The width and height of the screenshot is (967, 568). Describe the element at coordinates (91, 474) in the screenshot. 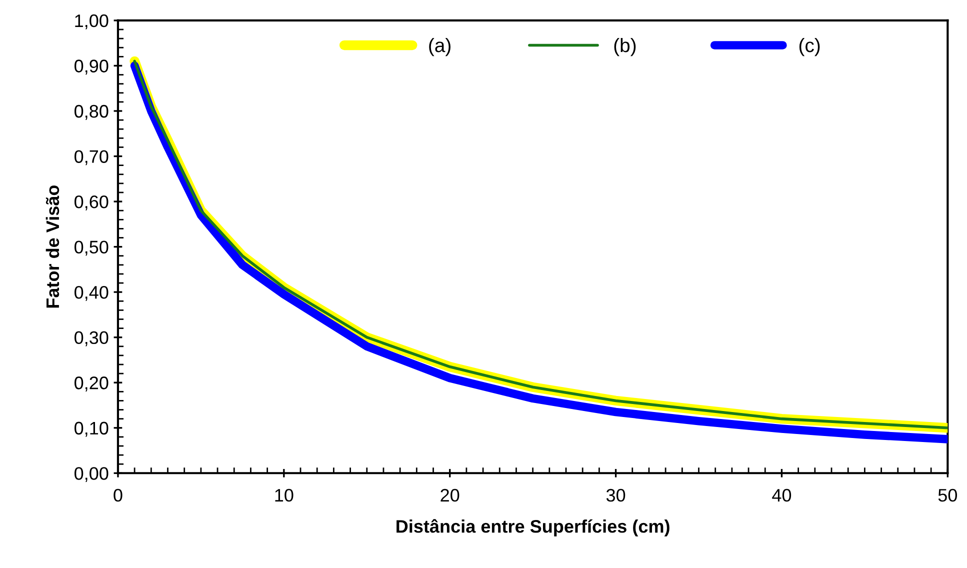

I see `y-tick-label: 0,00` at that location.